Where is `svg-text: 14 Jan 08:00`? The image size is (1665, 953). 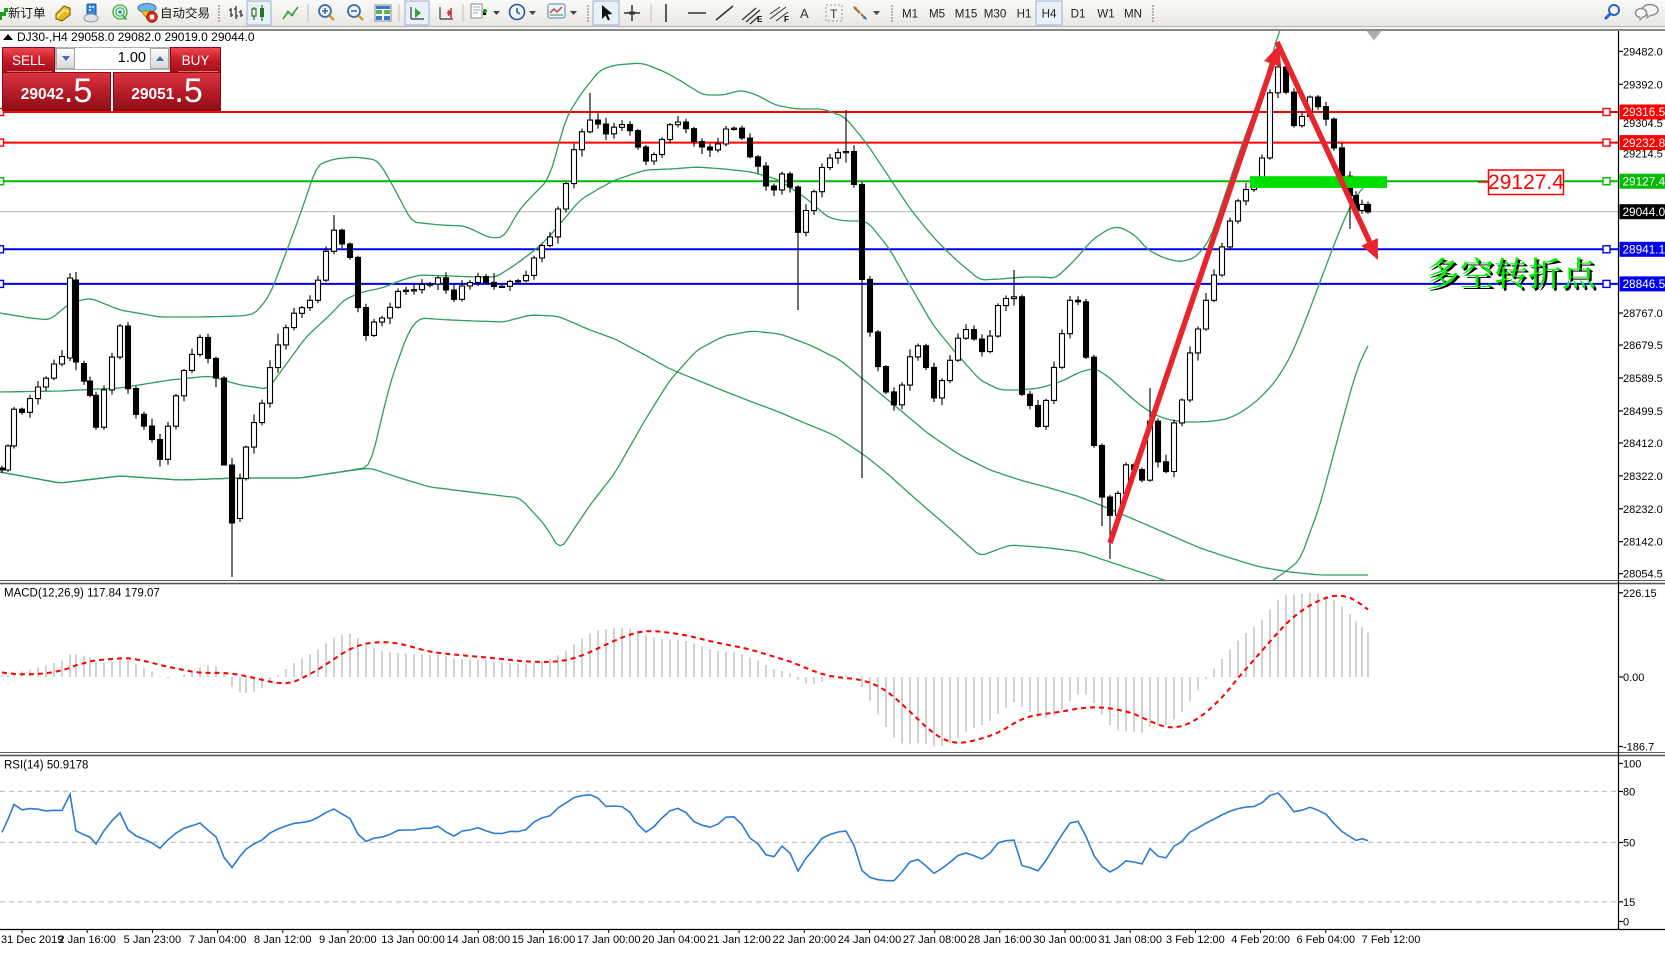
svg-text: 14 Jan 08:00 is located at coordinates (478, 940).